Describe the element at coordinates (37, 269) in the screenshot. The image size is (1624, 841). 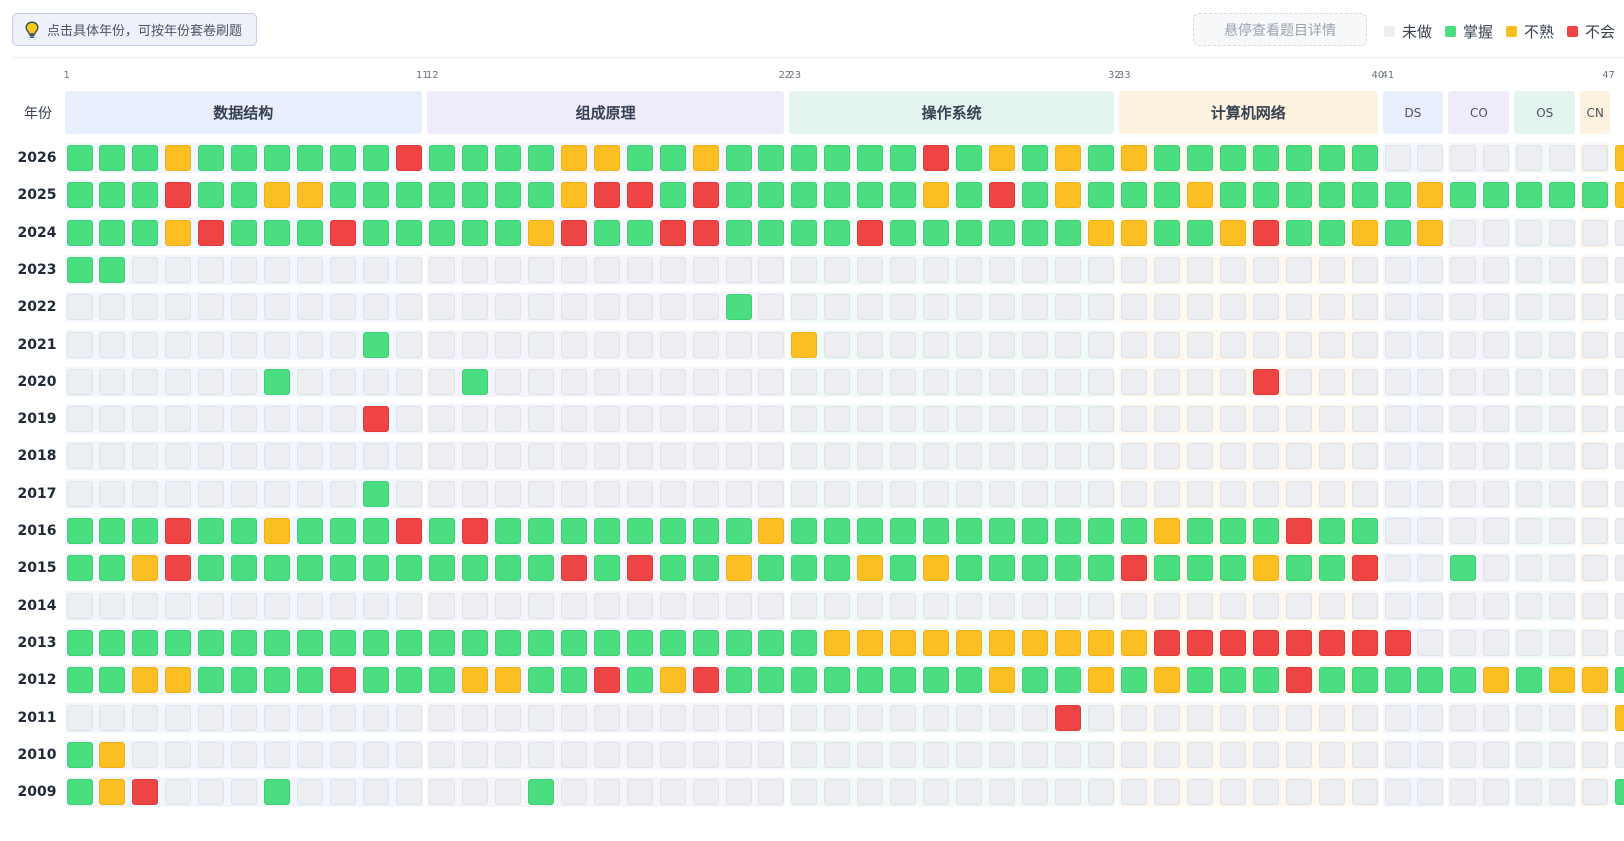
I see `year-label-2023: 2023` at that location.